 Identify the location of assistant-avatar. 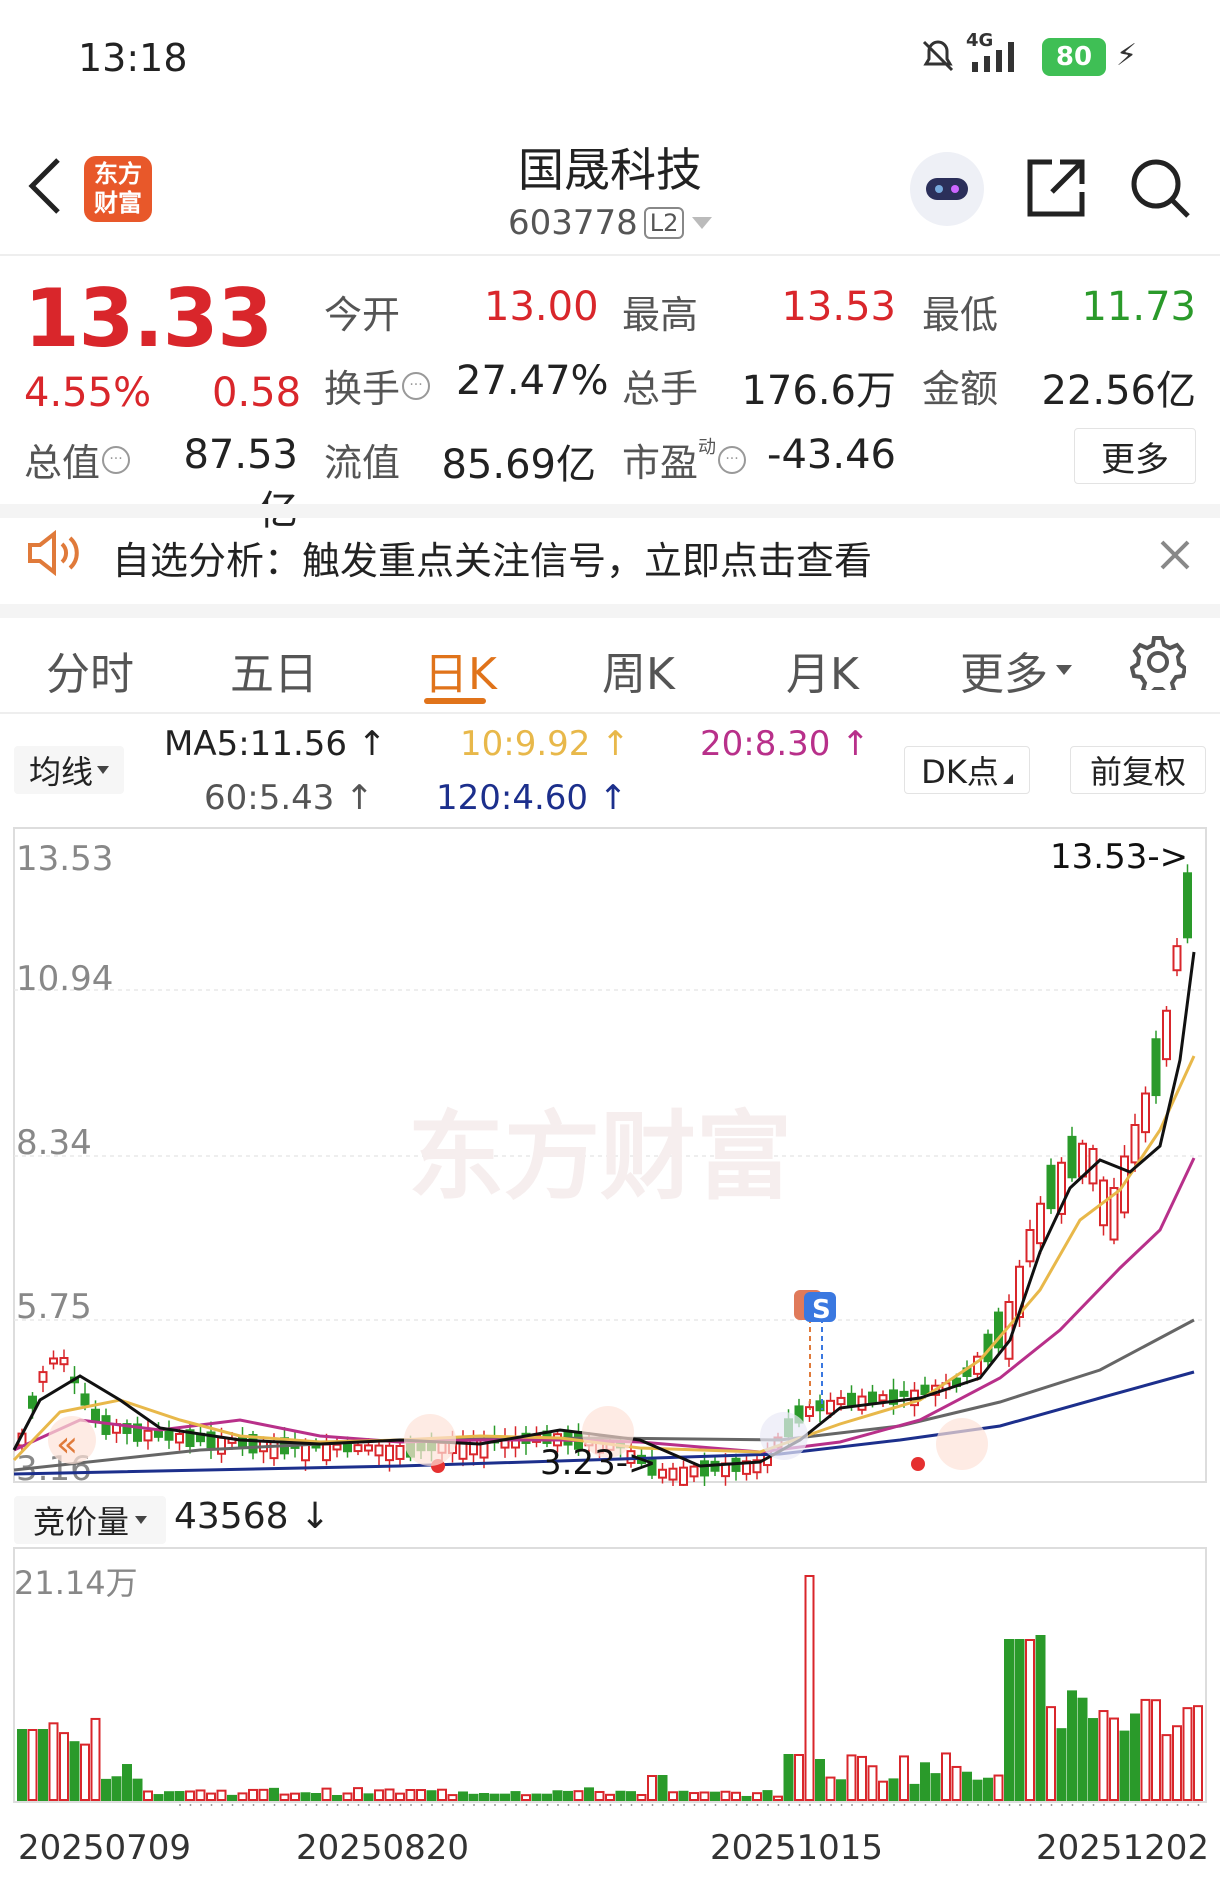
(947, 189).